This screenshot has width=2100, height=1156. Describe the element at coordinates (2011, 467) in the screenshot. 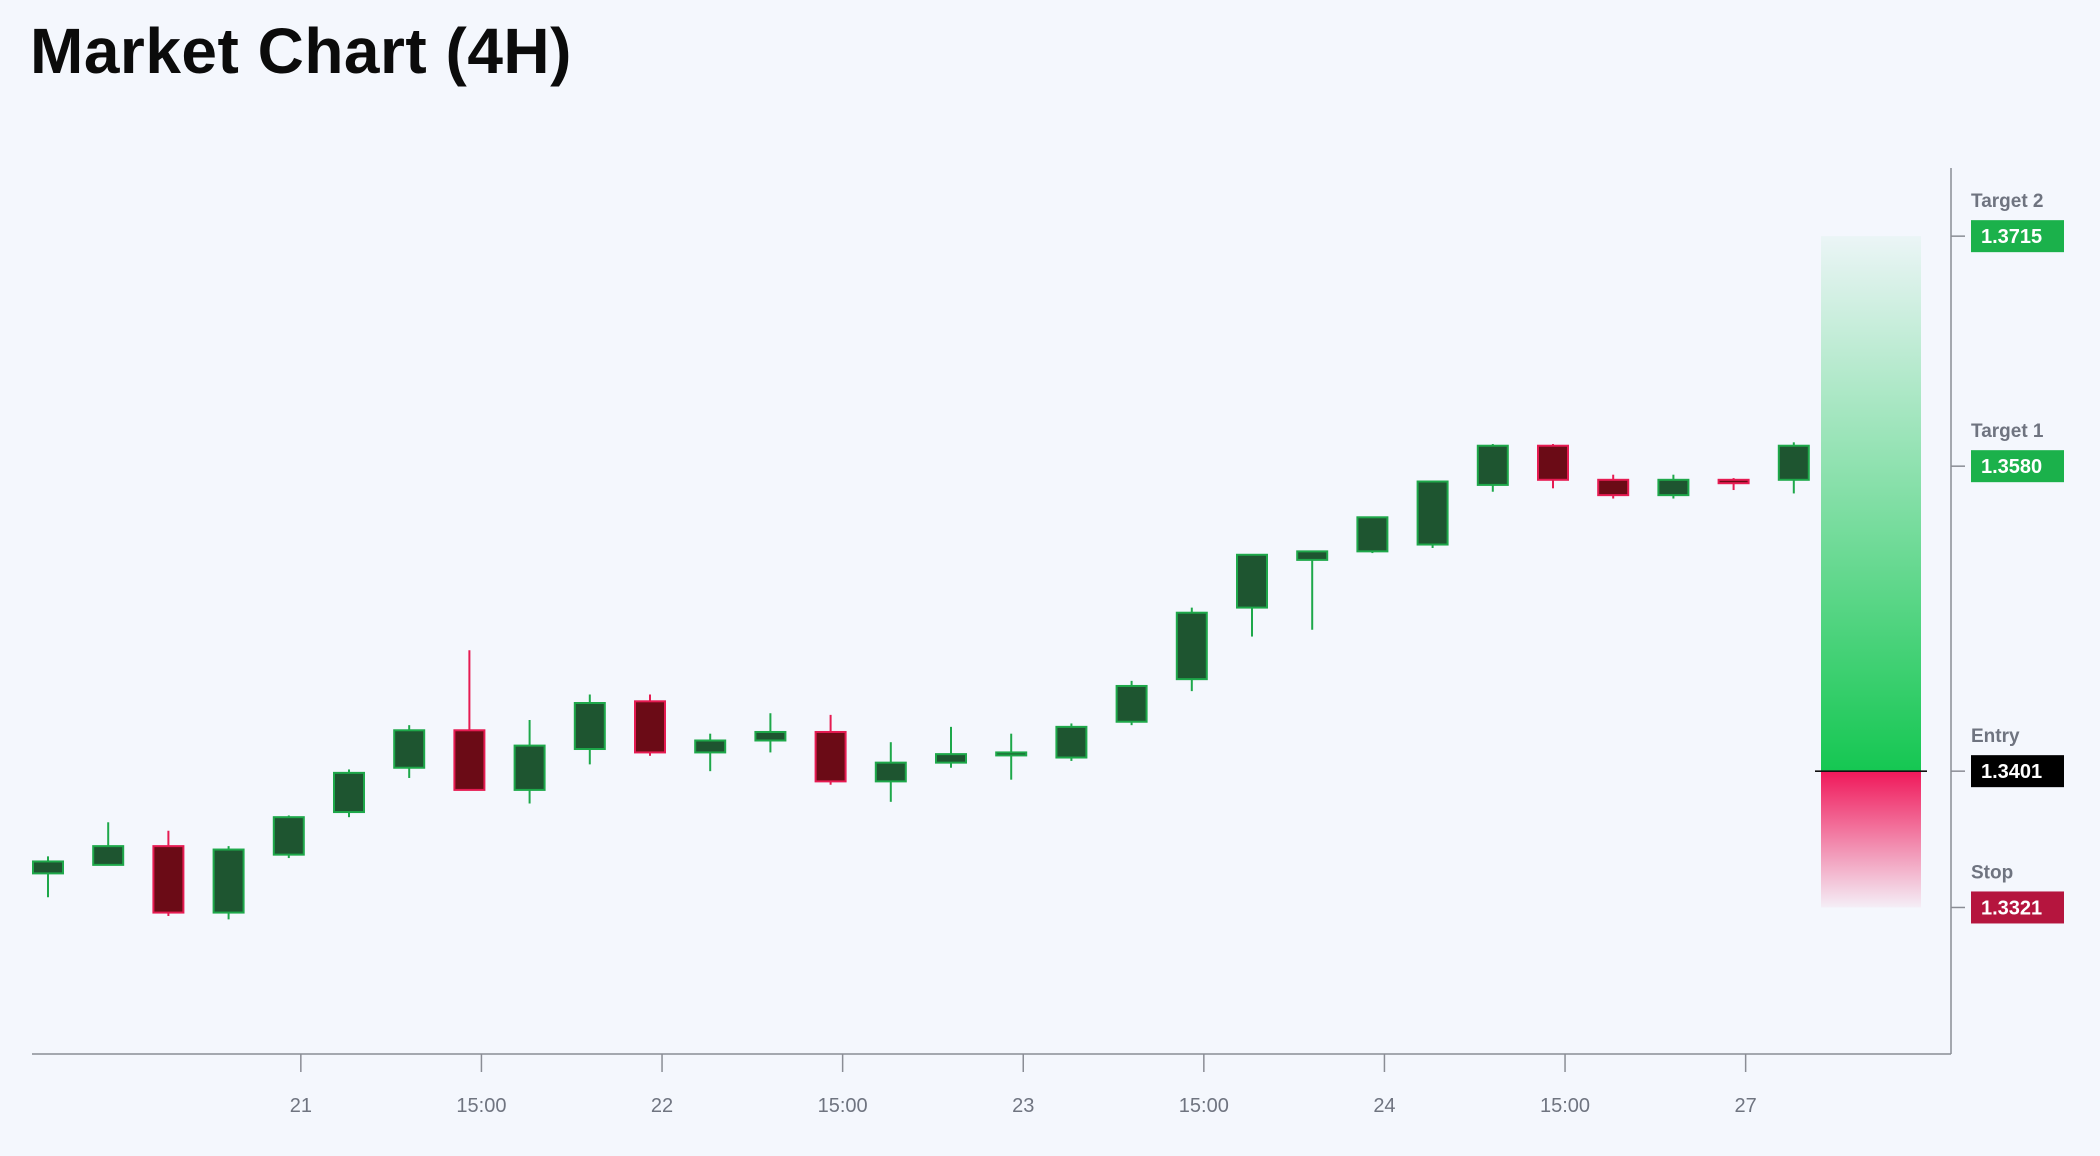

I see `level-value: 1.3580` at that location.